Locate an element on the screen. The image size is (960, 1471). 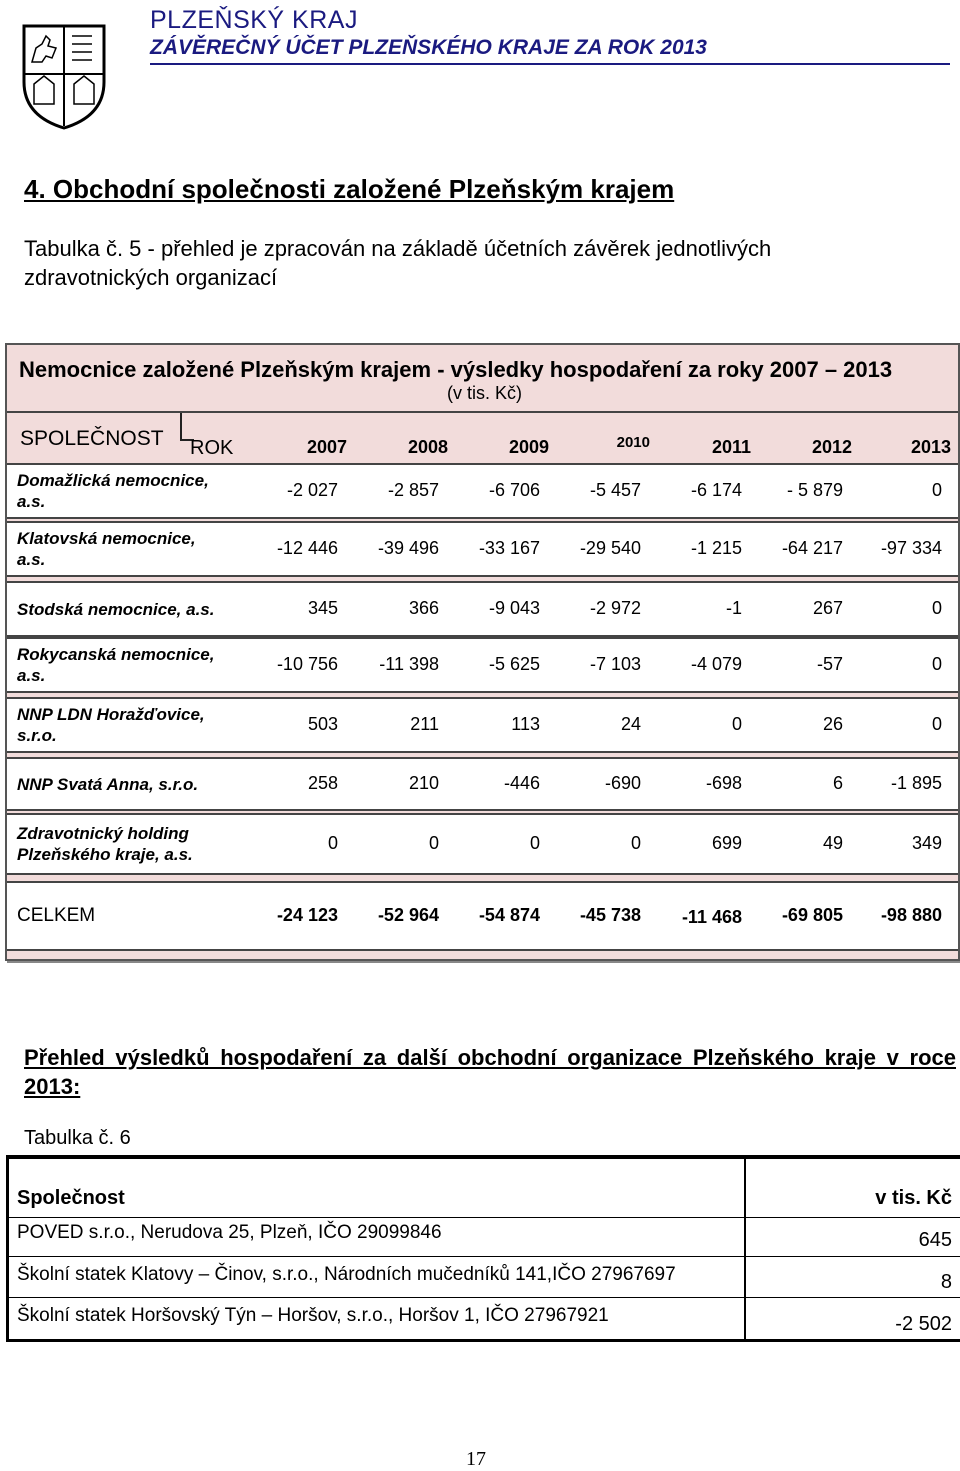
table6-caption: Tabulka č. 6 is located at coordinates (77, 1138).